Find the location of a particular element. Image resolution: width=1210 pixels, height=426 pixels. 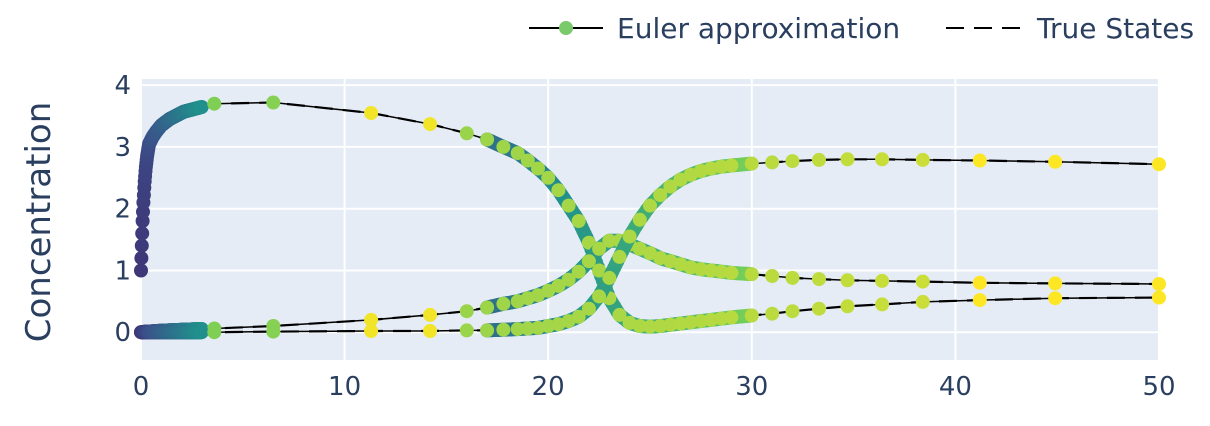

x-tick-label: 10 is located at coordinates (344, 387).